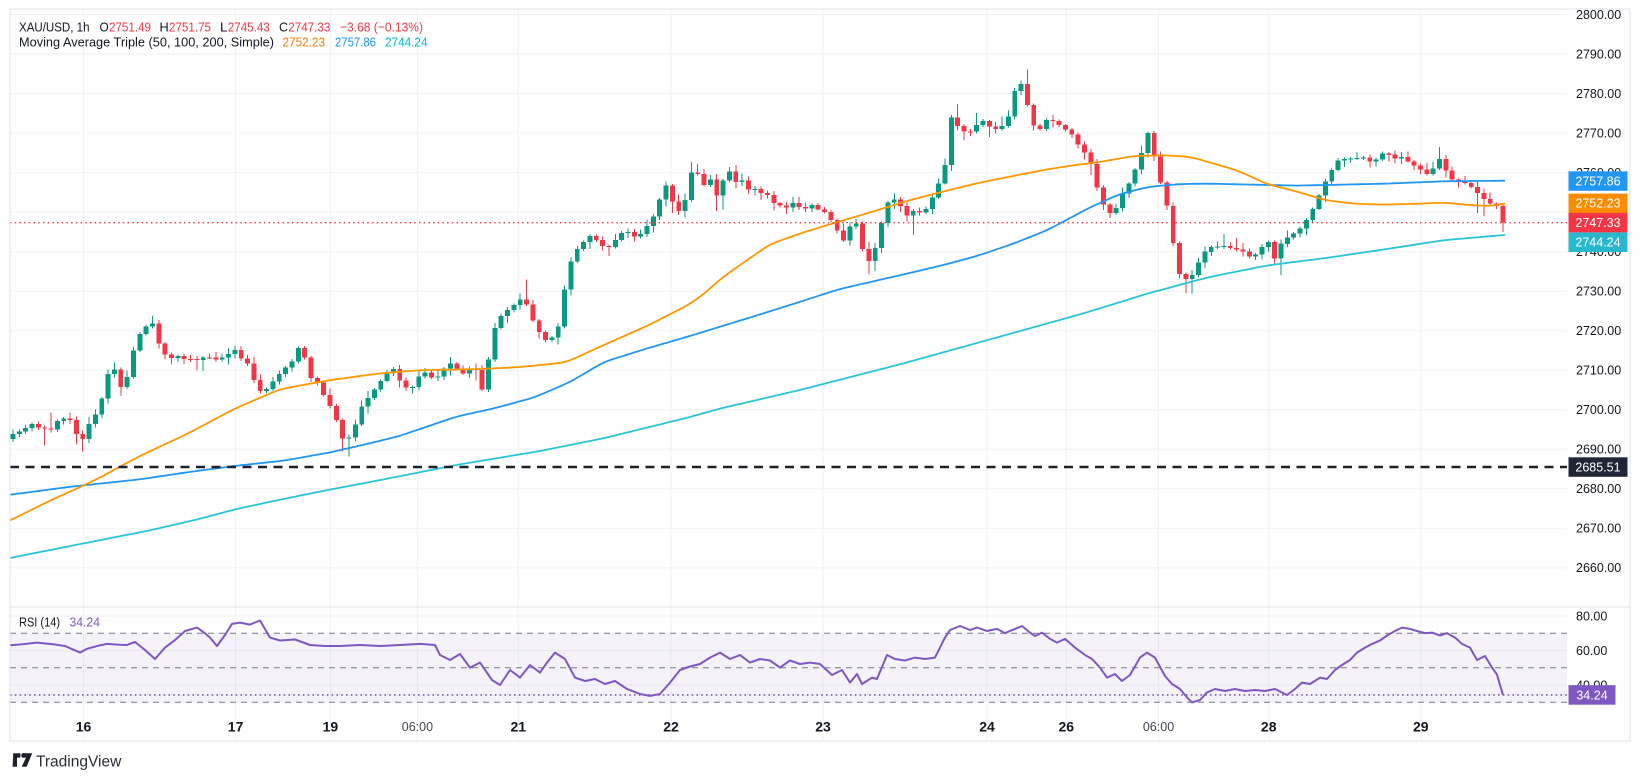  What do you see at coordinates (1598, 133) in the screenshot?
I see `svg-text: 2770.00` at bounding box center [1598, 133].